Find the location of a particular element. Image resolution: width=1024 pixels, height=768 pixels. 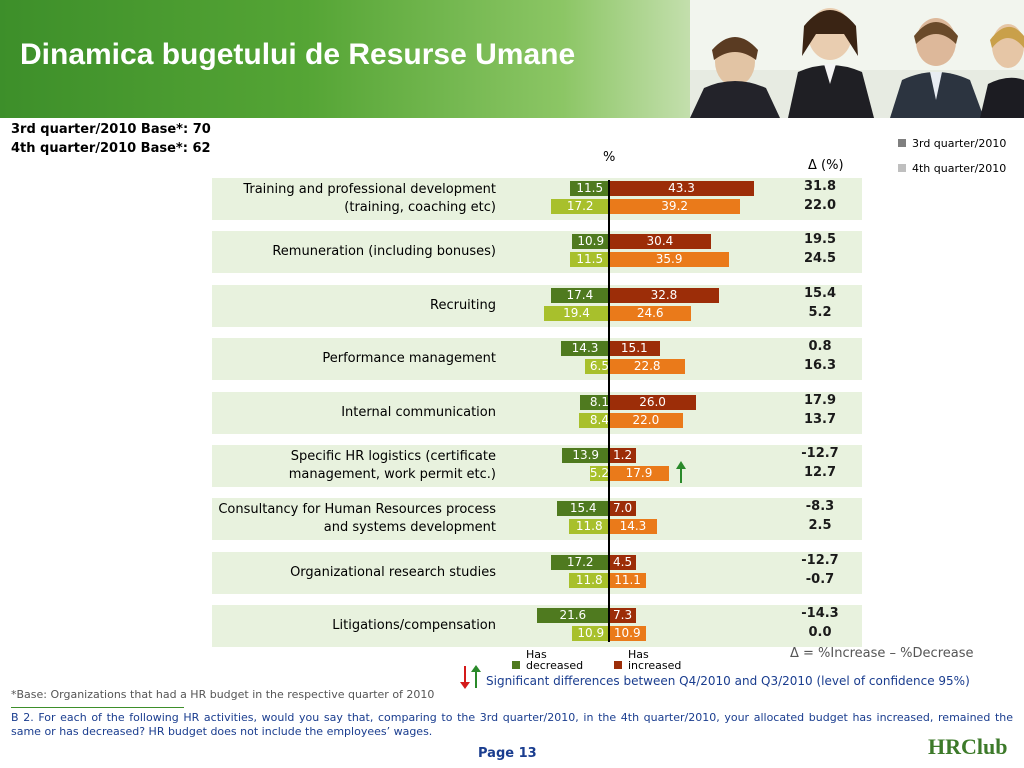

bar-value-label: 5.2 is located at coordinates (599, 473).